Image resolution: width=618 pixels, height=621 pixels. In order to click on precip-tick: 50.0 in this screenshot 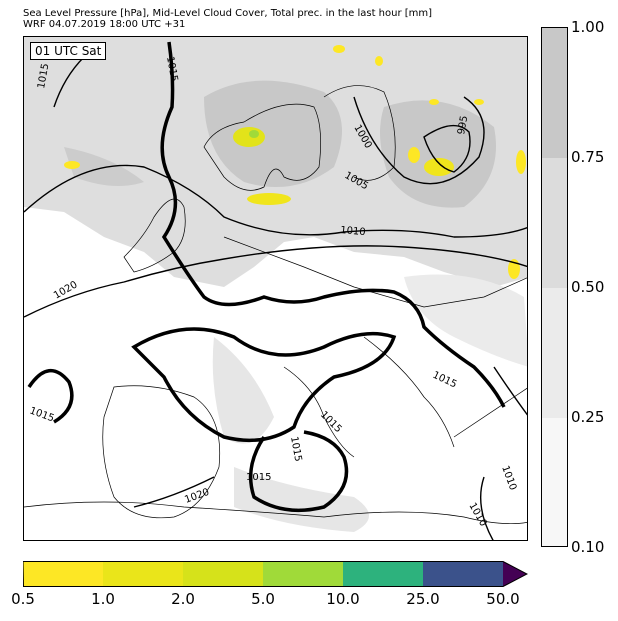, I will do `click(503, 599)`.